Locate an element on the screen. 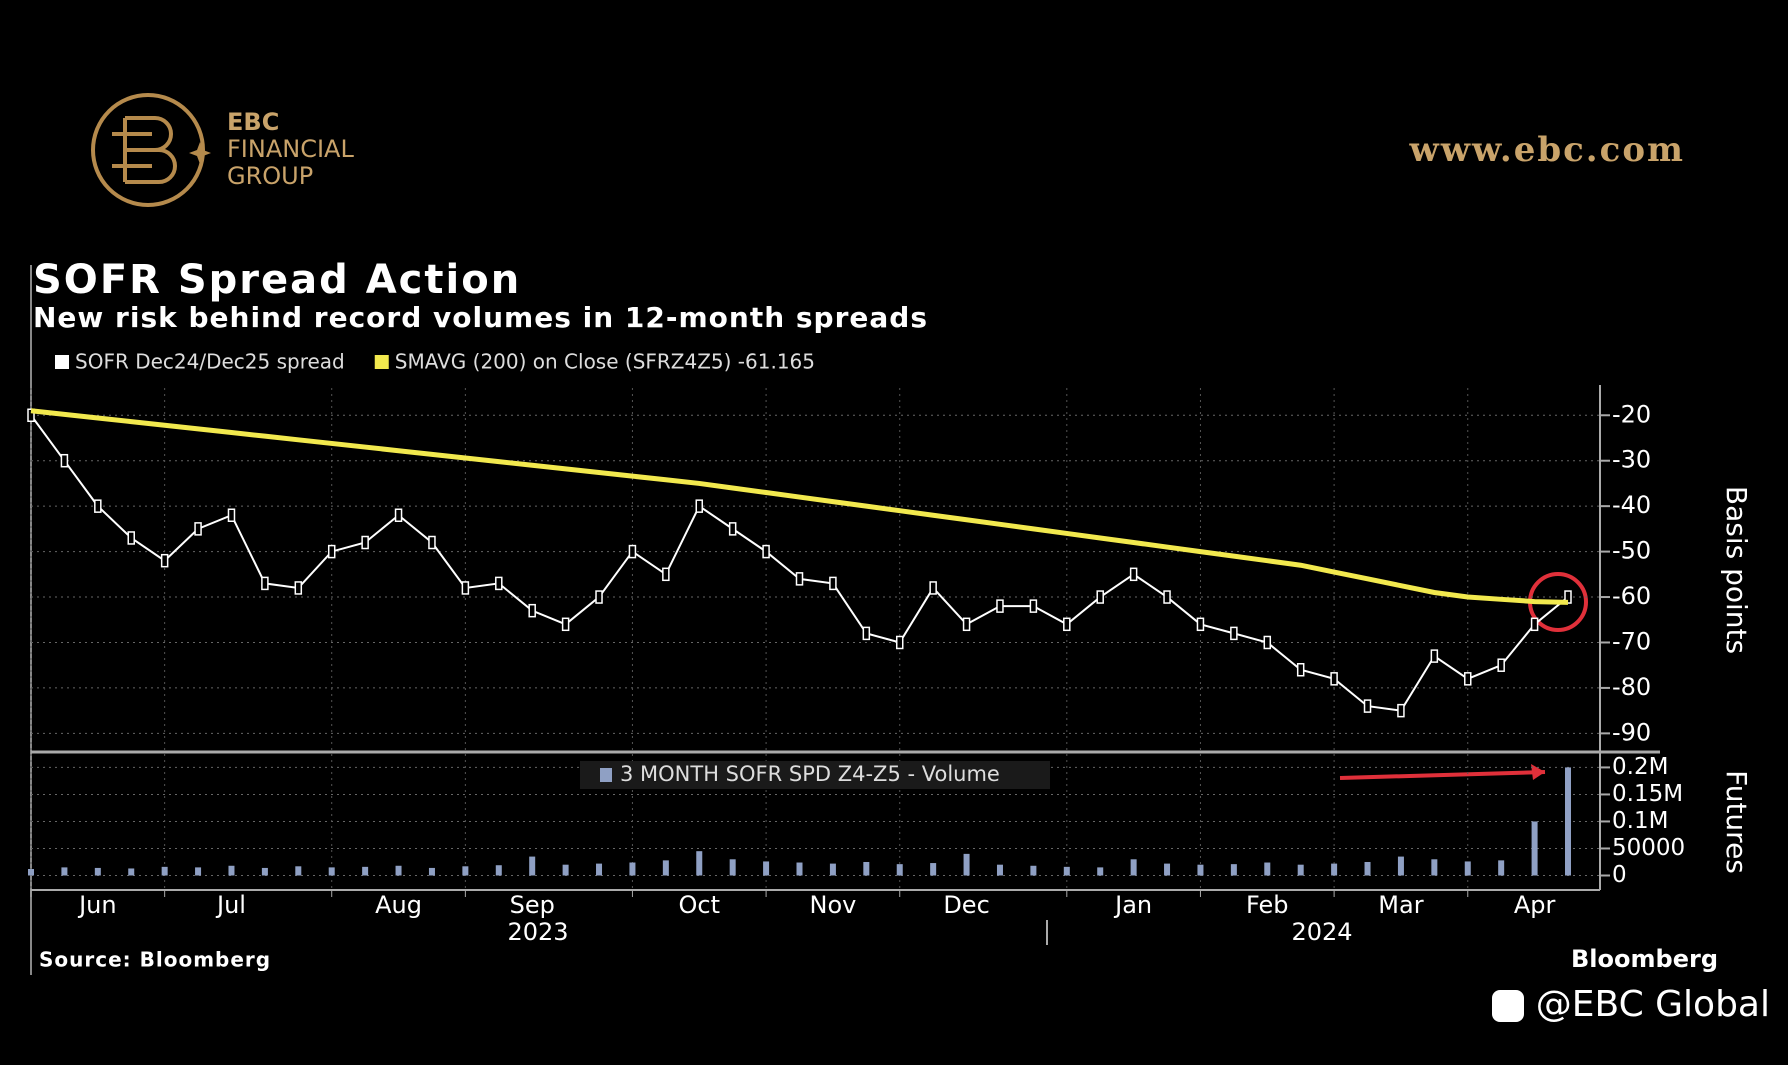 Image resolution: width=1788 pixels, height=1065 pixels. website: www.ebc.com is located at coordinates (1546, 150).